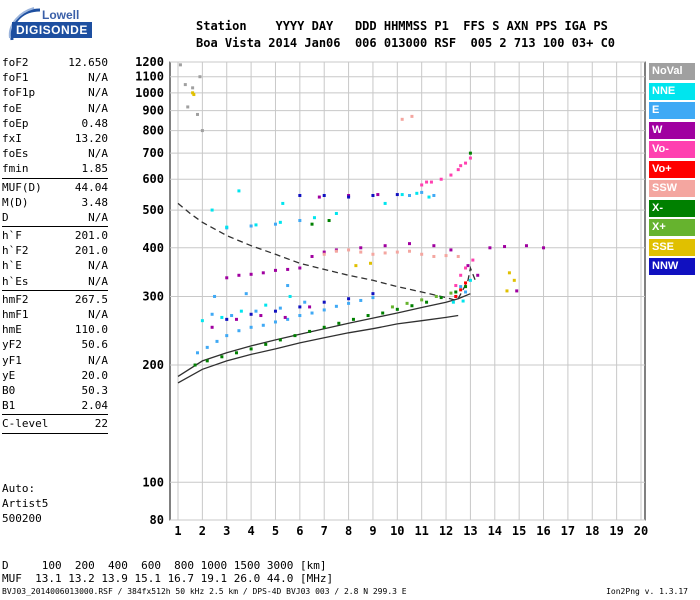 The width and height of the screenshot is (700, 600). Describe the element at coordinates (15, 62) in the screenshot. I see `param-name: foF2` at that location.